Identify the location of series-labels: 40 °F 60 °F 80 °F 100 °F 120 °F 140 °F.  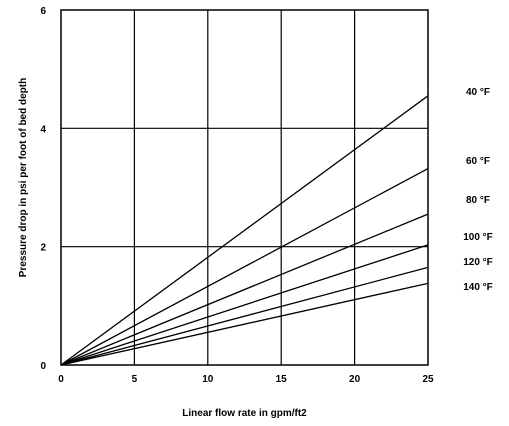
(478, 190).